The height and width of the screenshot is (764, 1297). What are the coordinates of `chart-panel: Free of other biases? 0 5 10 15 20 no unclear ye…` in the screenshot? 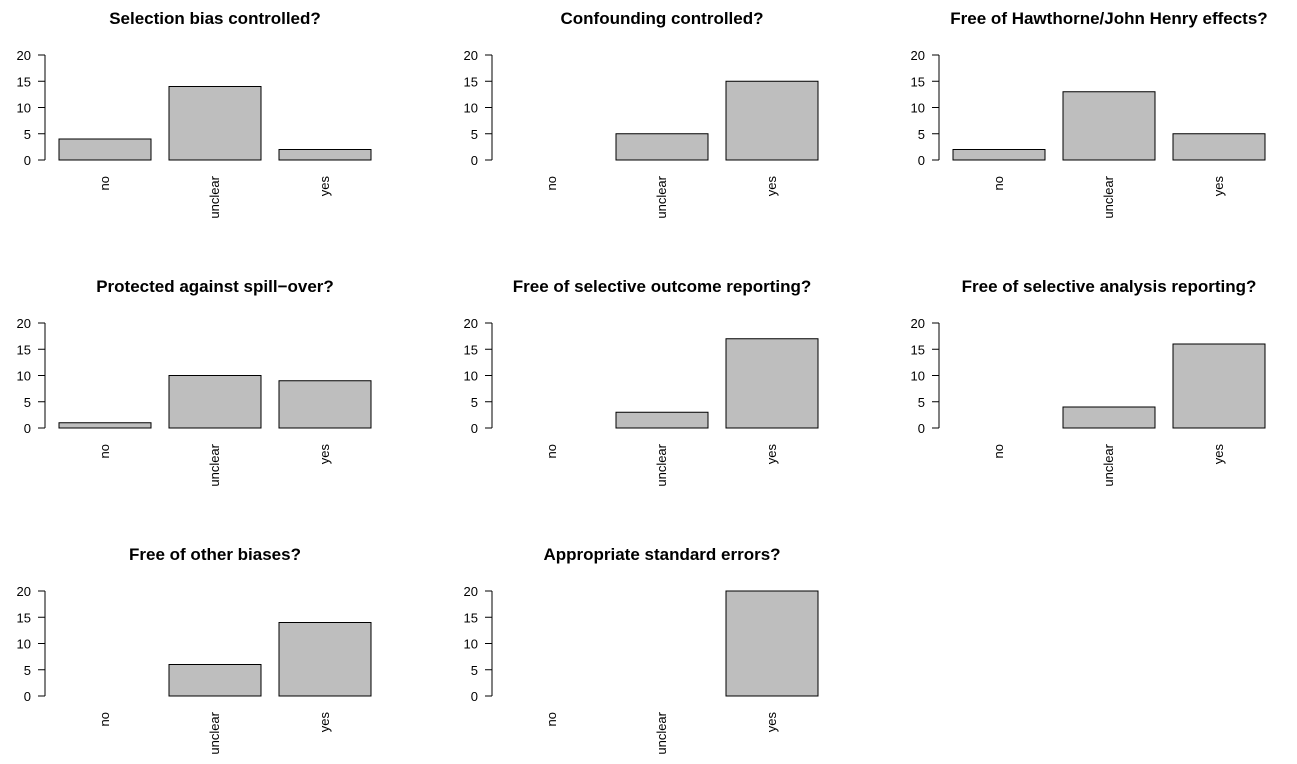 It's located at (194, 650).